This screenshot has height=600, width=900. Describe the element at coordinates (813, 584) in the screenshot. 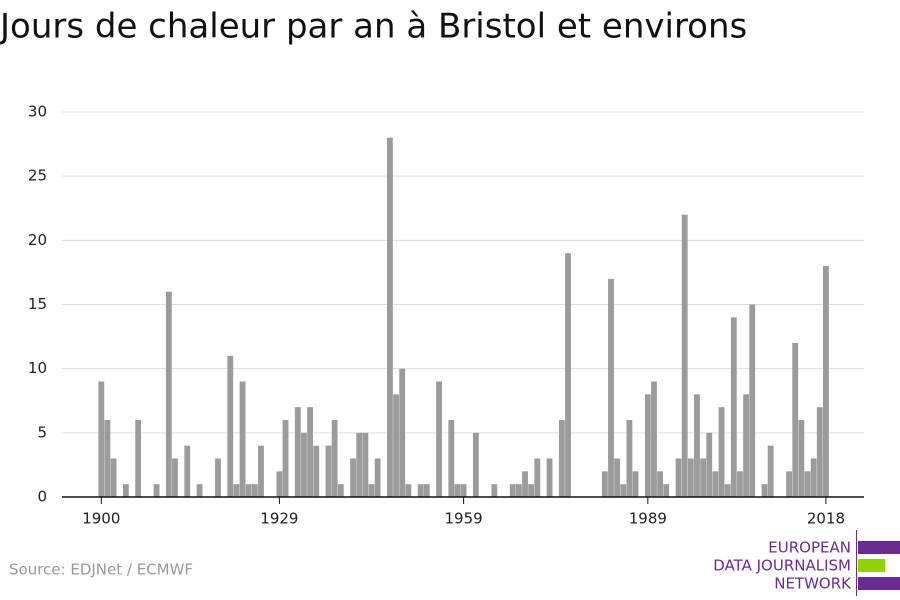

I see `logo-text: NETWORK` at that location.